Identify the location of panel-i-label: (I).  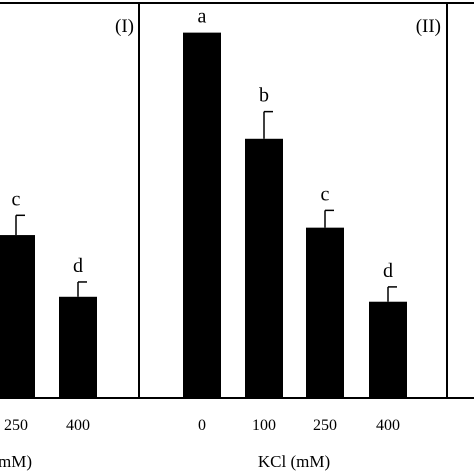
(124, 26).